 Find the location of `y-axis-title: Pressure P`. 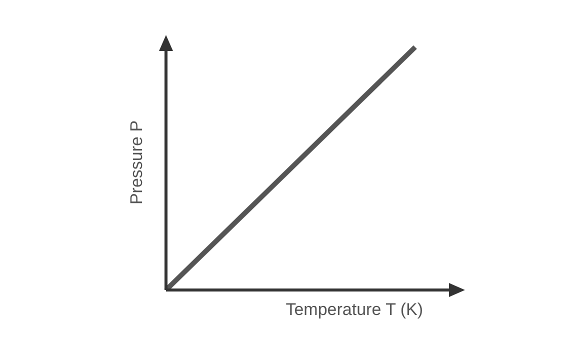

y-axis-title: Pressure P is located at coordinates (136, 162).